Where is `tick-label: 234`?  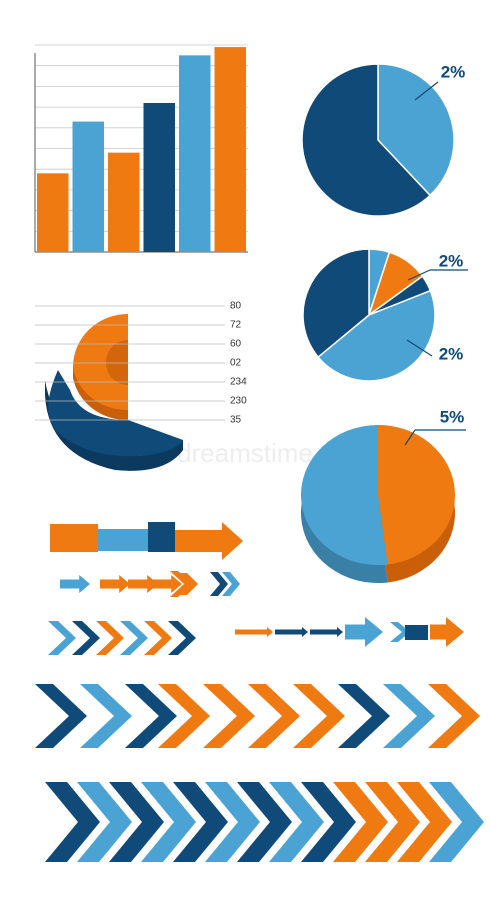 tick-label: 234 is located at coordinates (238, 382).